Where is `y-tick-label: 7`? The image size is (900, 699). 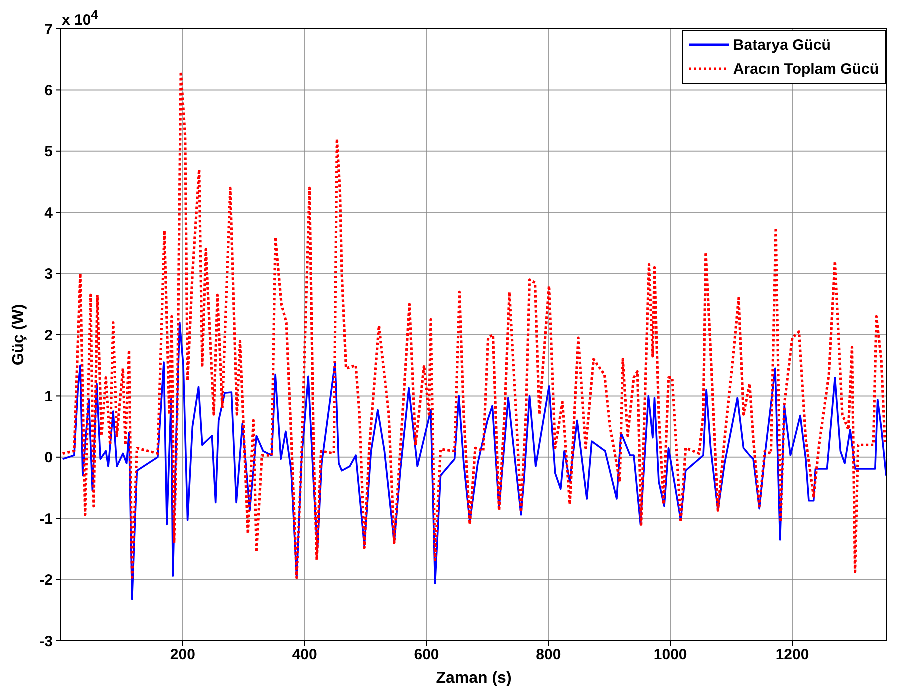 y-tick-label: 7 is located at coordinates (48, 29).